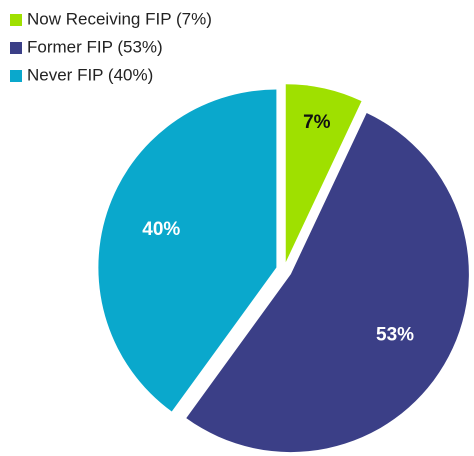 Image resolution: width=474 pixels, height=456 pixels. I want to click on data-label: 40%, so click(161, 229).